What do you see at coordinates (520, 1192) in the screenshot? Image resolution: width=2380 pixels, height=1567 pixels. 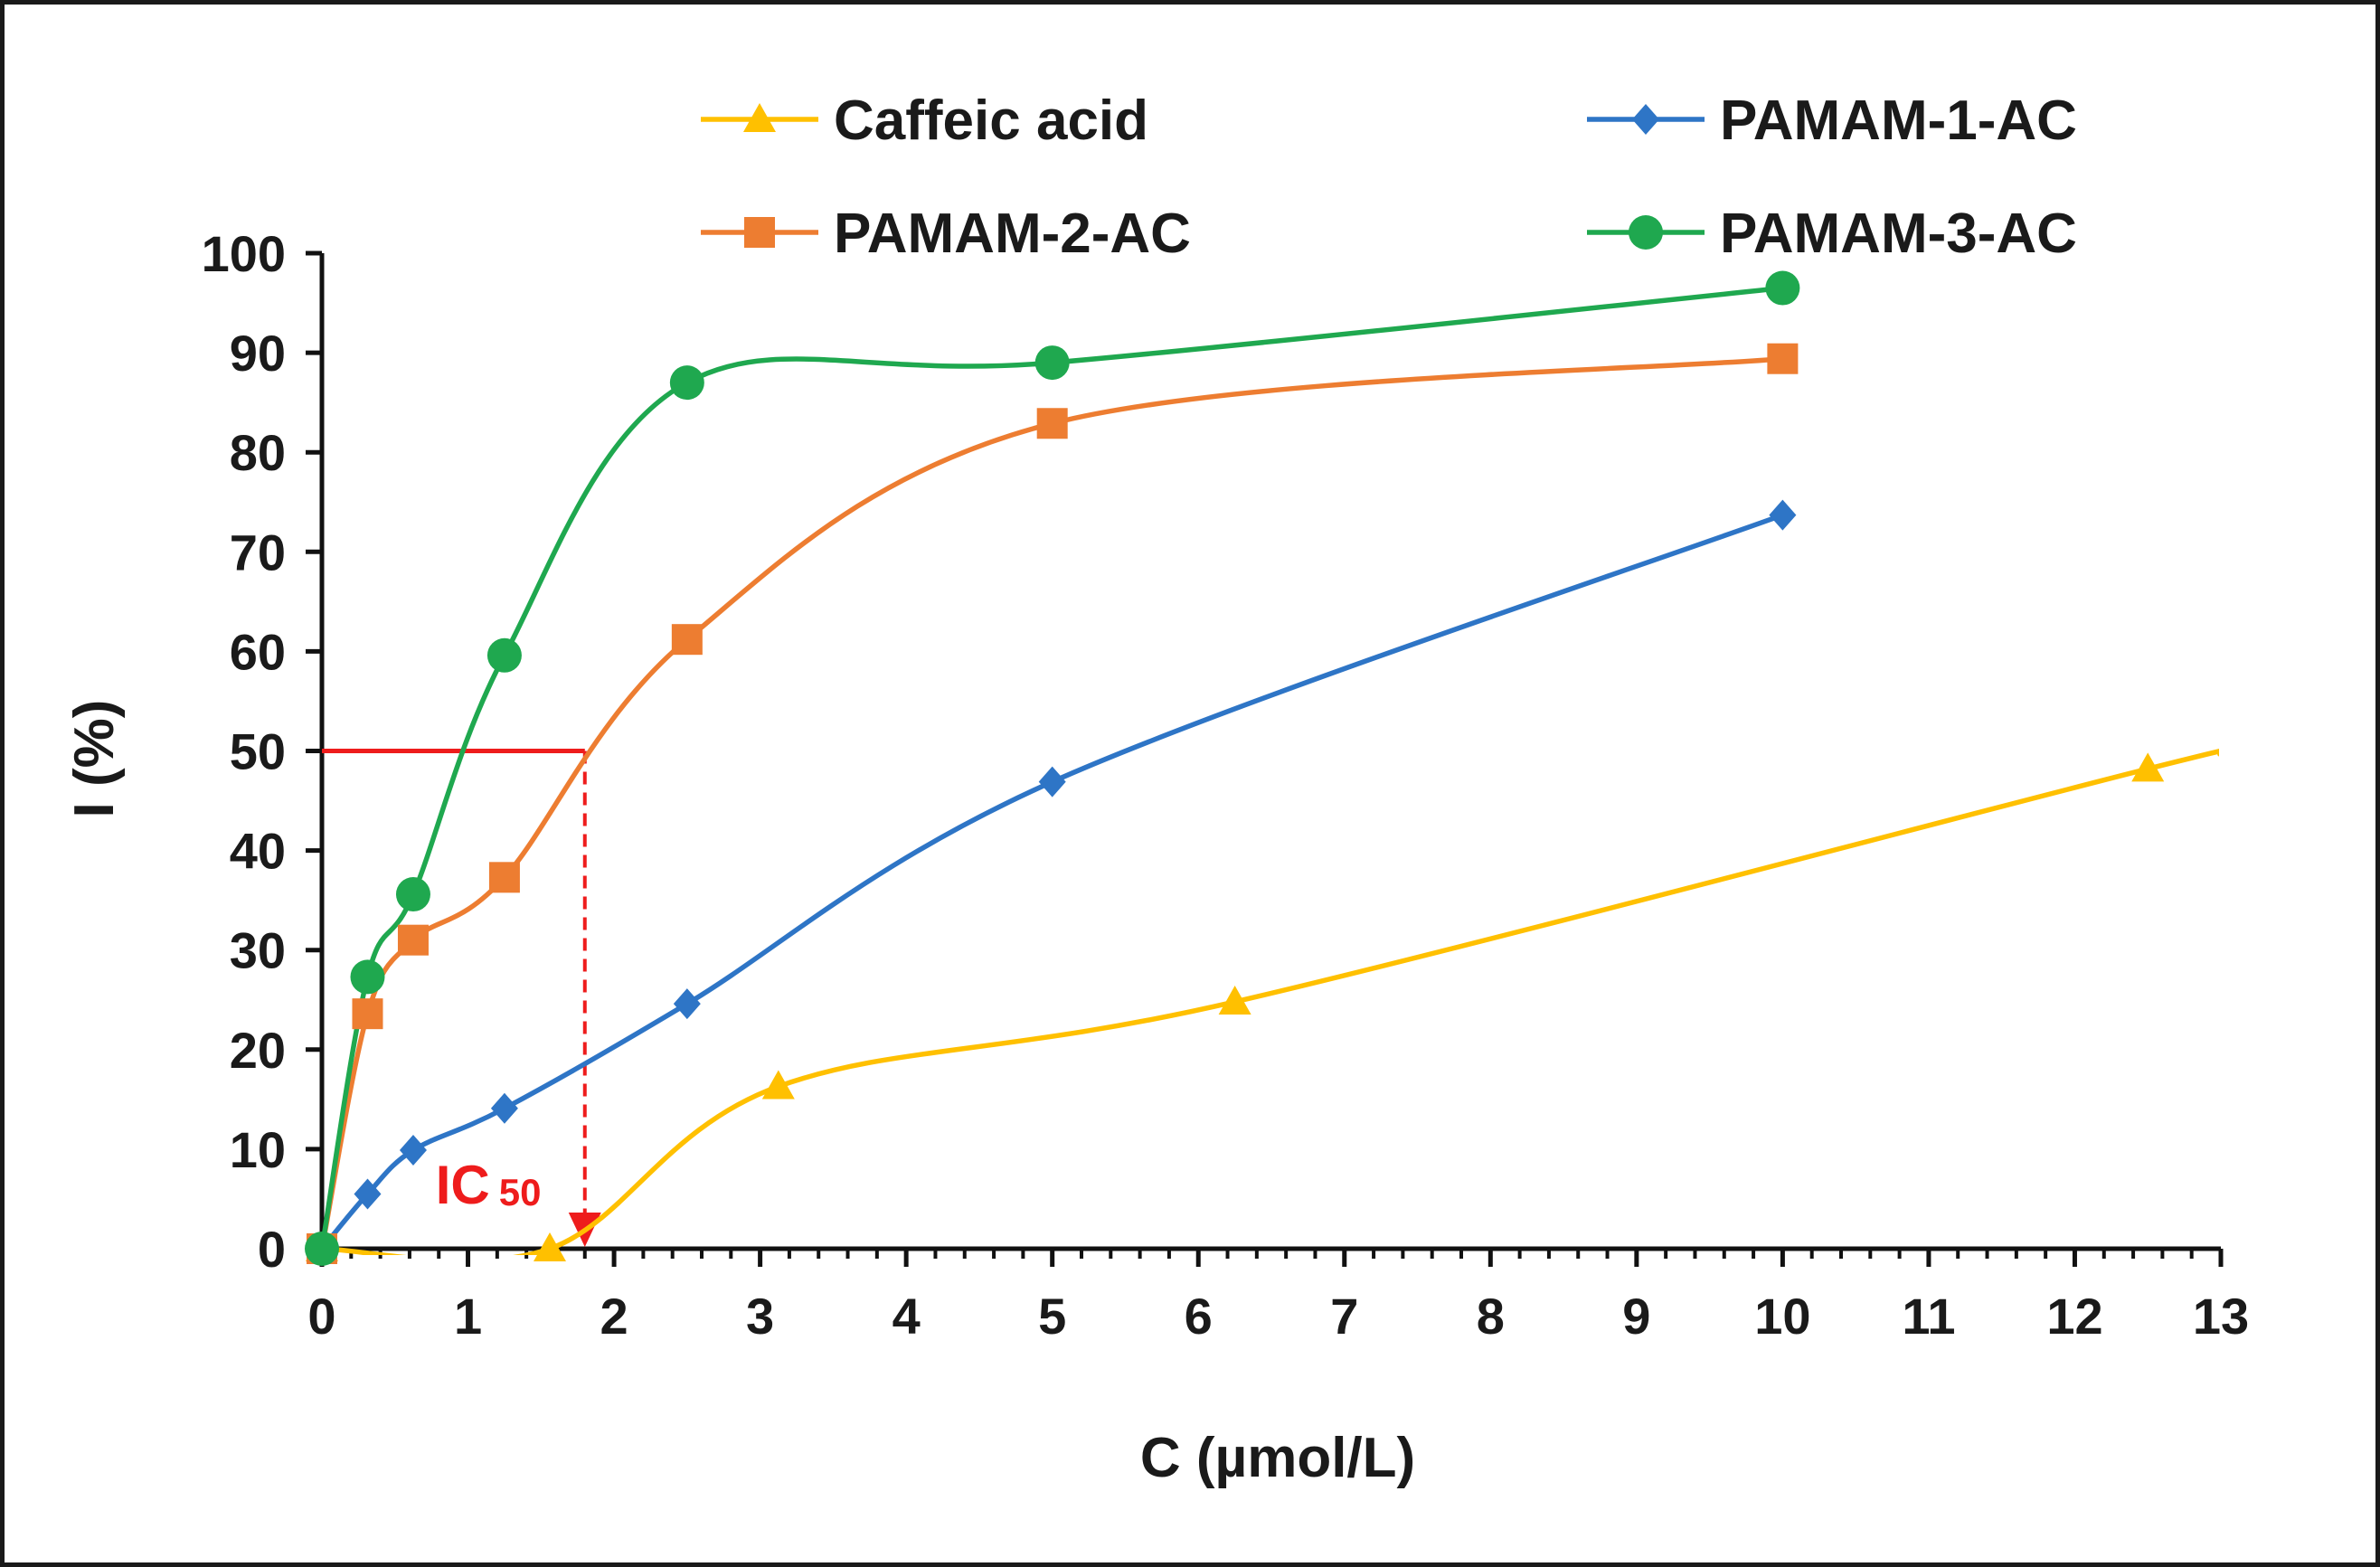 I see `ic50-label-subscript: 50` at bounding box center [520, 1192].